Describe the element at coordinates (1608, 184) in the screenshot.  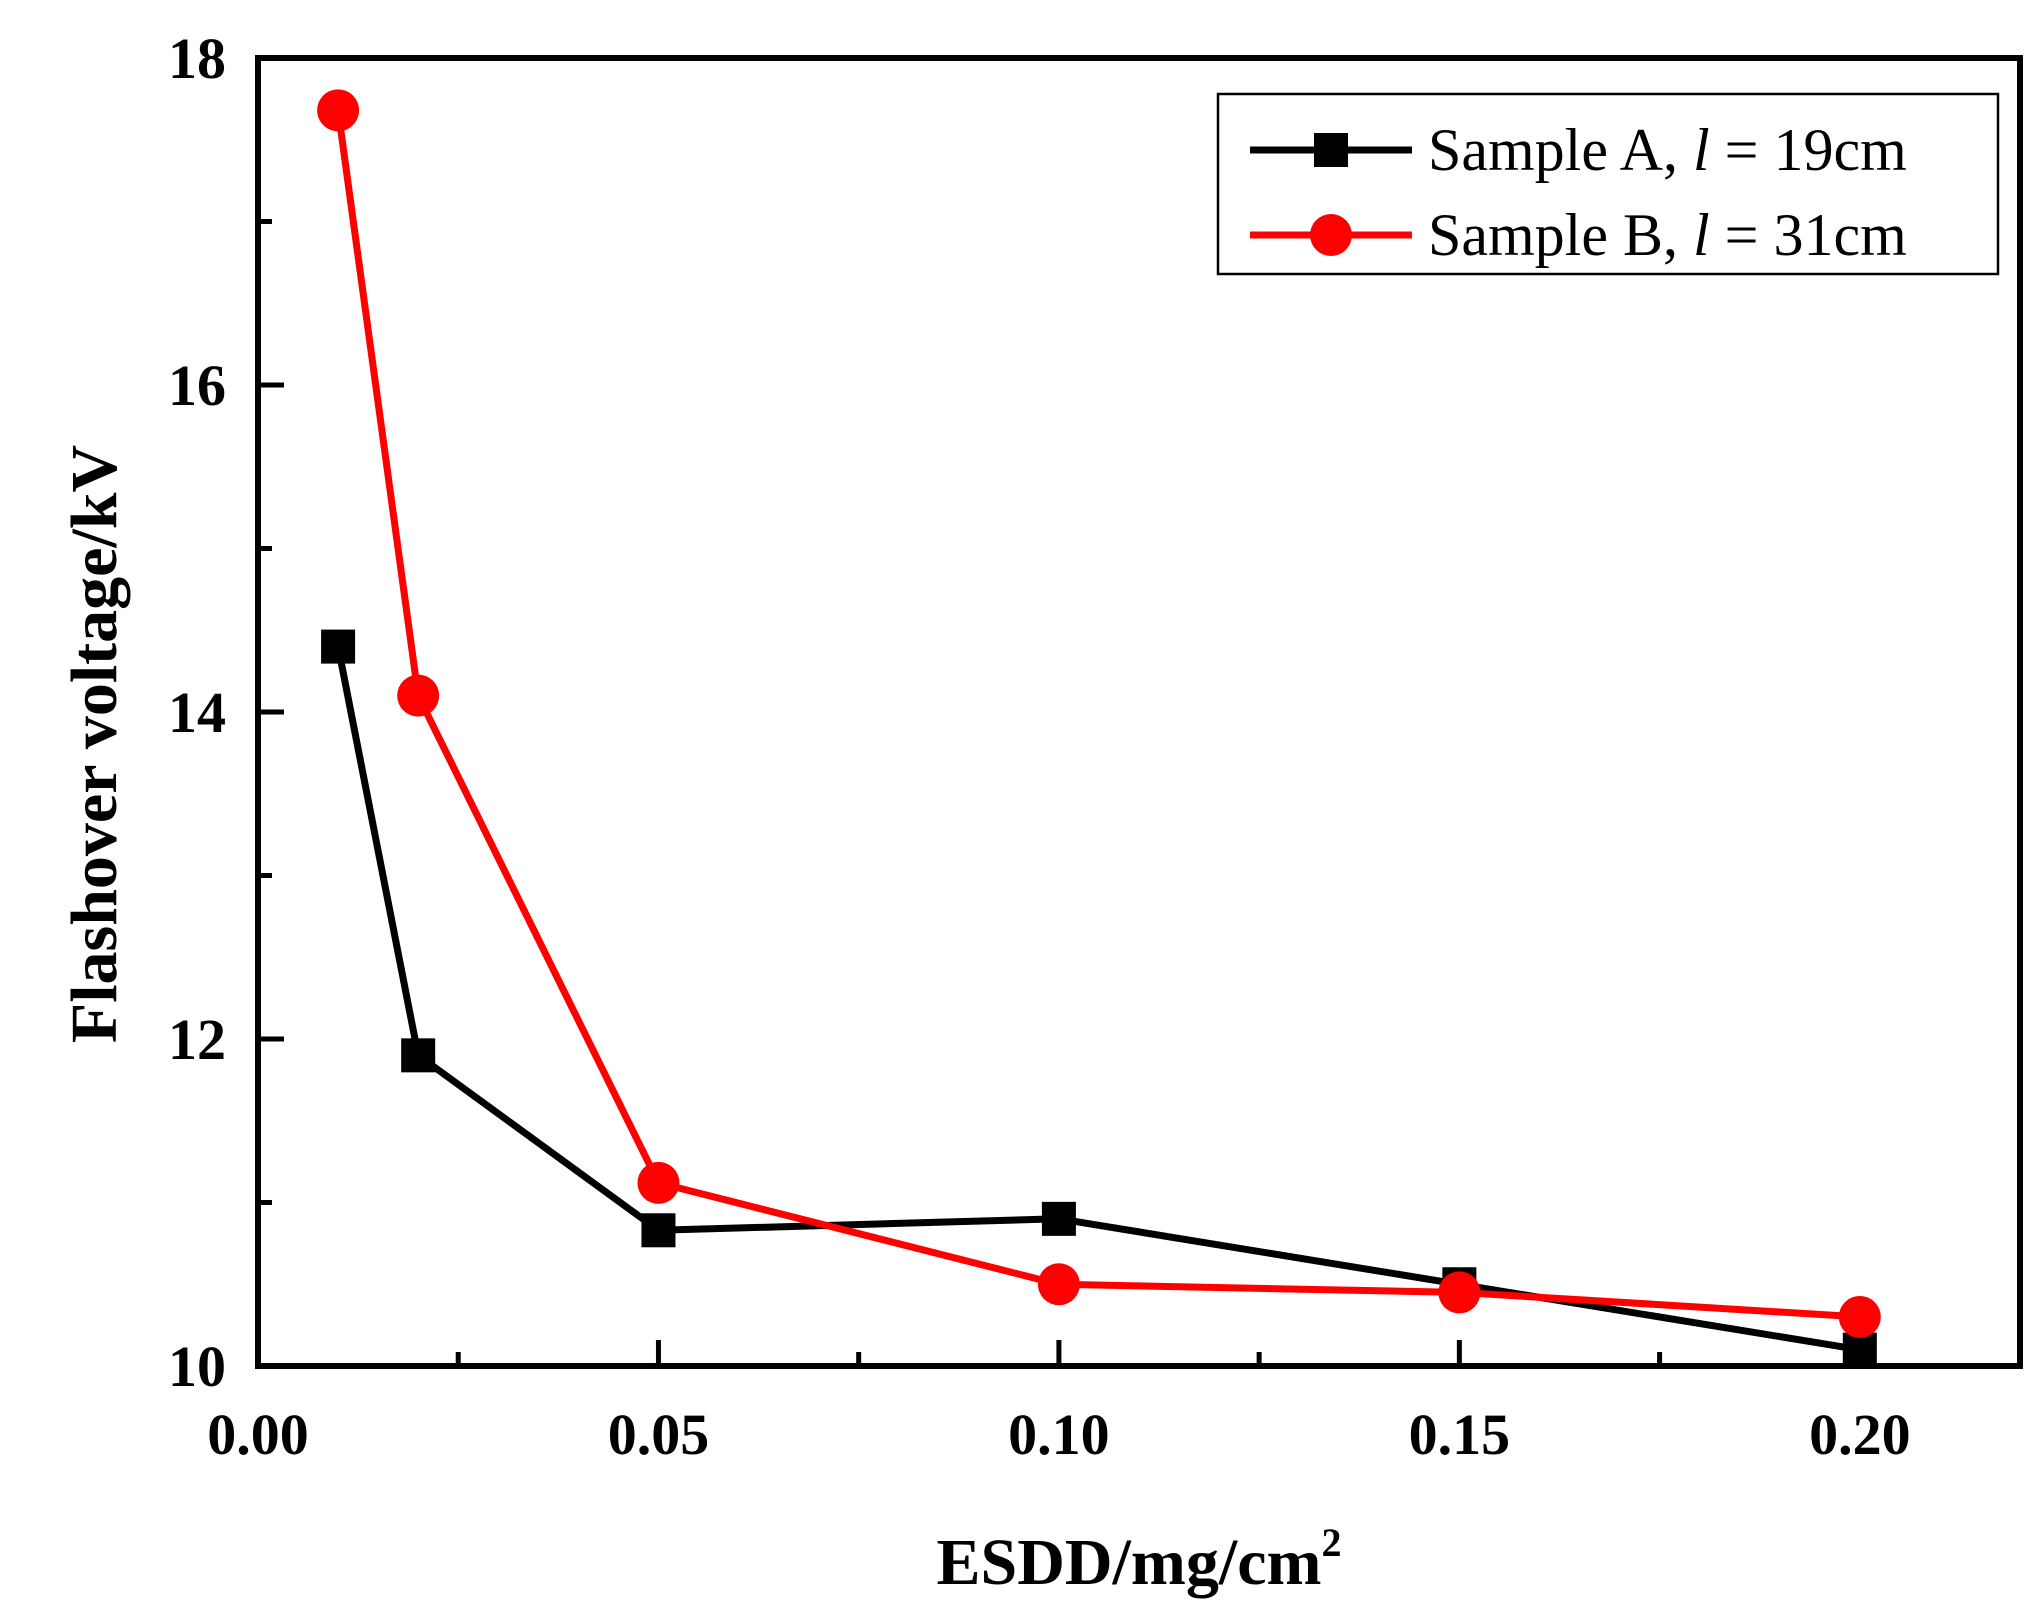
I see `legend: Sample A, l = 19cm Sample B, l = 31cm` at that location.